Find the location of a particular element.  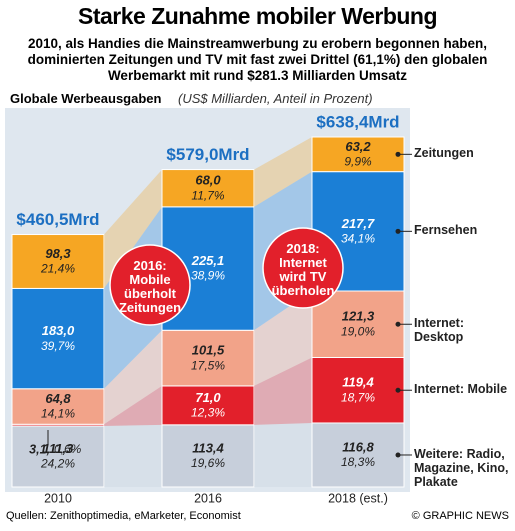

value-label: 121,3 is located at coordinates (358, 316).